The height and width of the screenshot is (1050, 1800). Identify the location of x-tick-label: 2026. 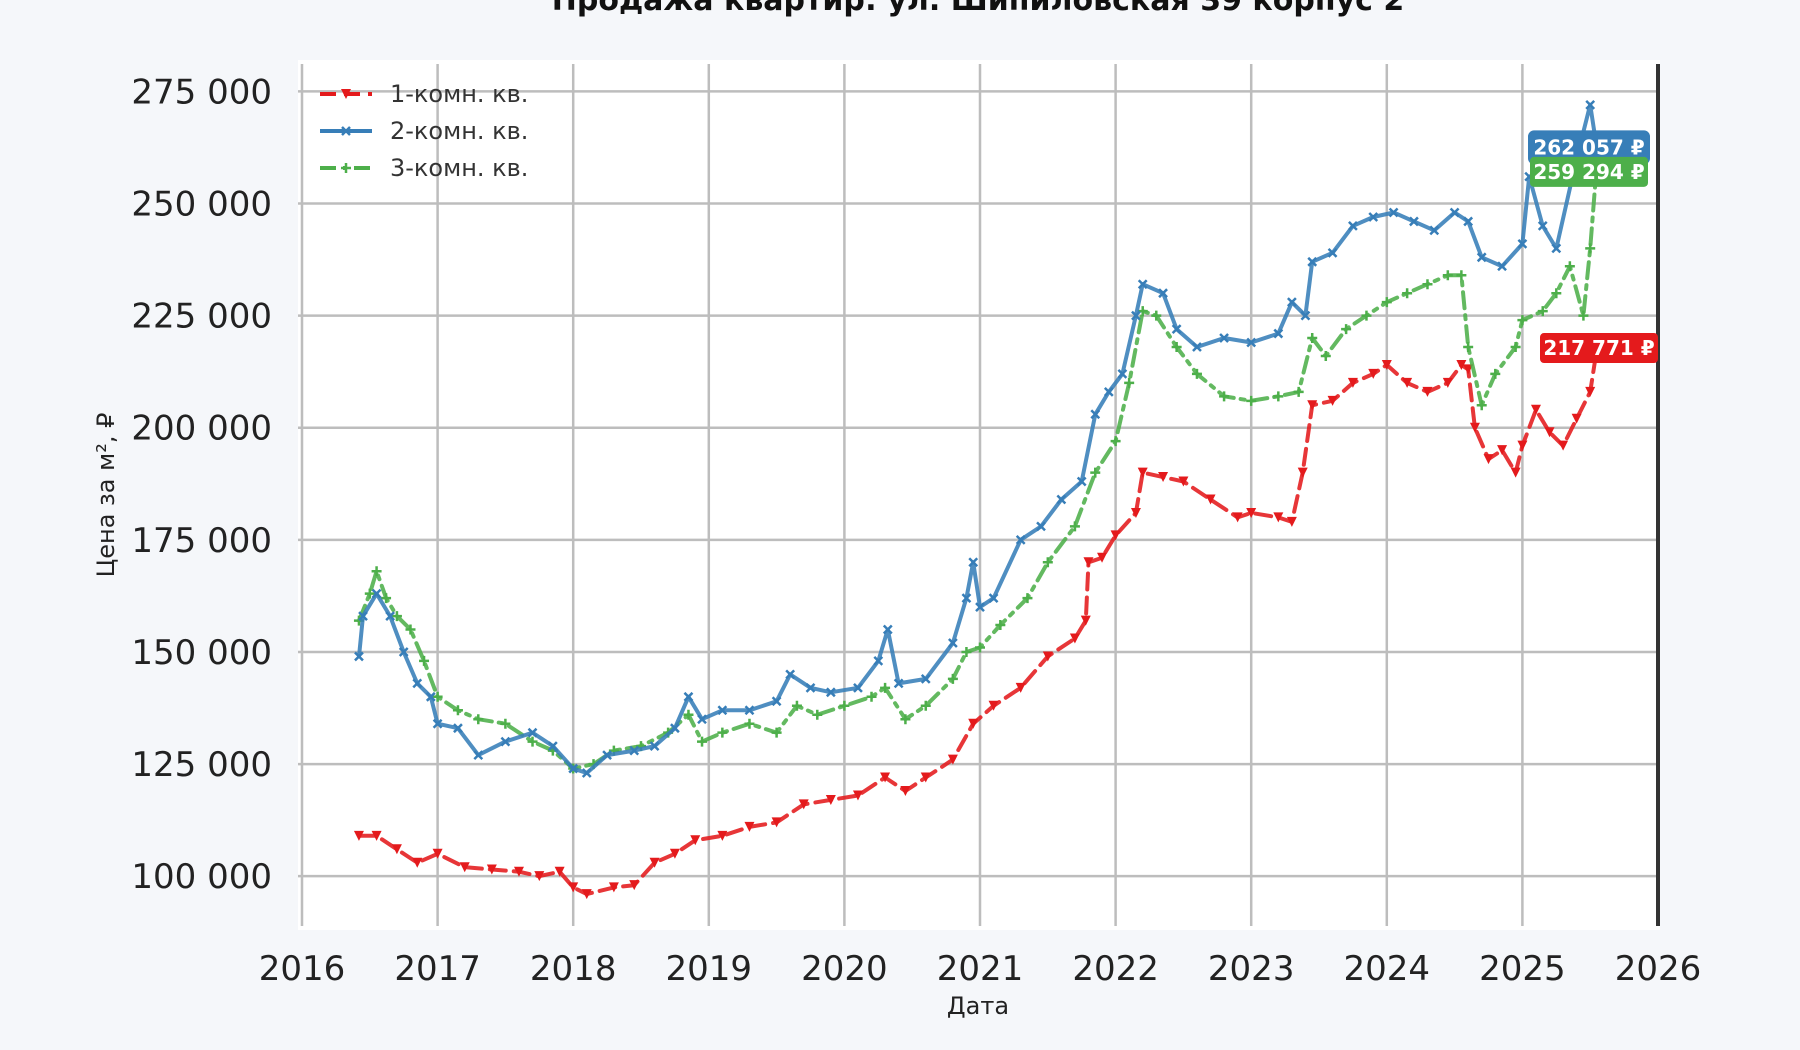
(1658, 969).